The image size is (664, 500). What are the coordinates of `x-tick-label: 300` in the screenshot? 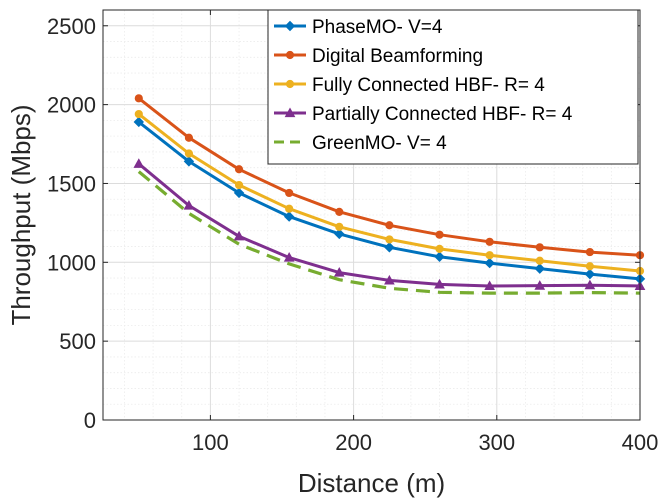 It's located at (496, 442).